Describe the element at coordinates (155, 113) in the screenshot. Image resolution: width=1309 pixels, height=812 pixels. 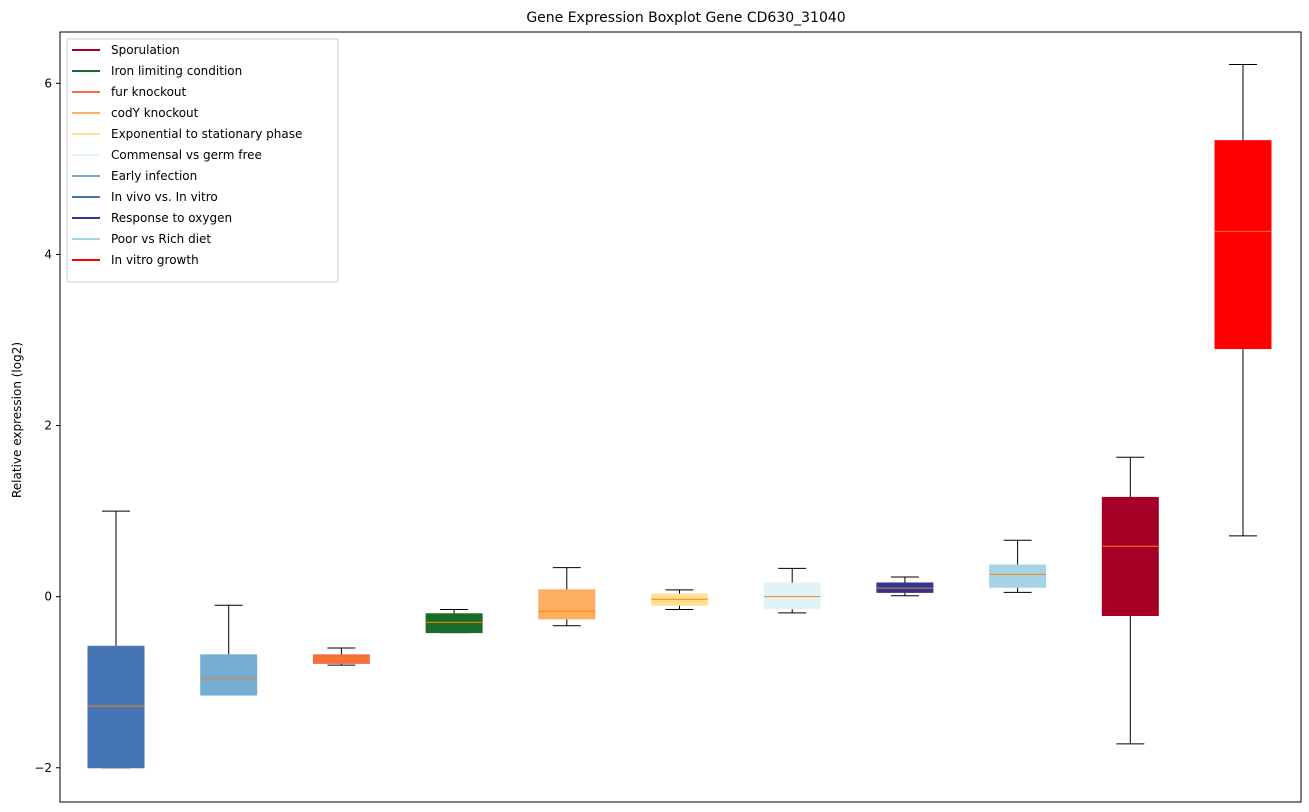
I see `legend-label: codY knockout` at that location.